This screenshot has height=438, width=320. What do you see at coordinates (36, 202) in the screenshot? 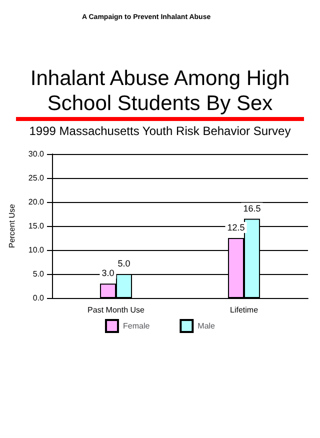
I see `y-tick-label: 20.0` at bounding box center [36, 202].